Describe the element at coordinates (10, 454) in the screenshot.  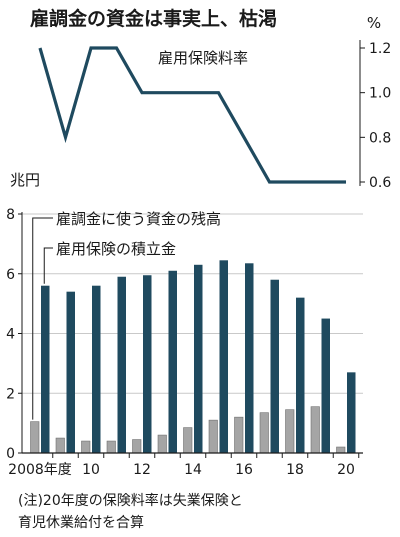
I see `bar-y-tick-label: 0` at that location.